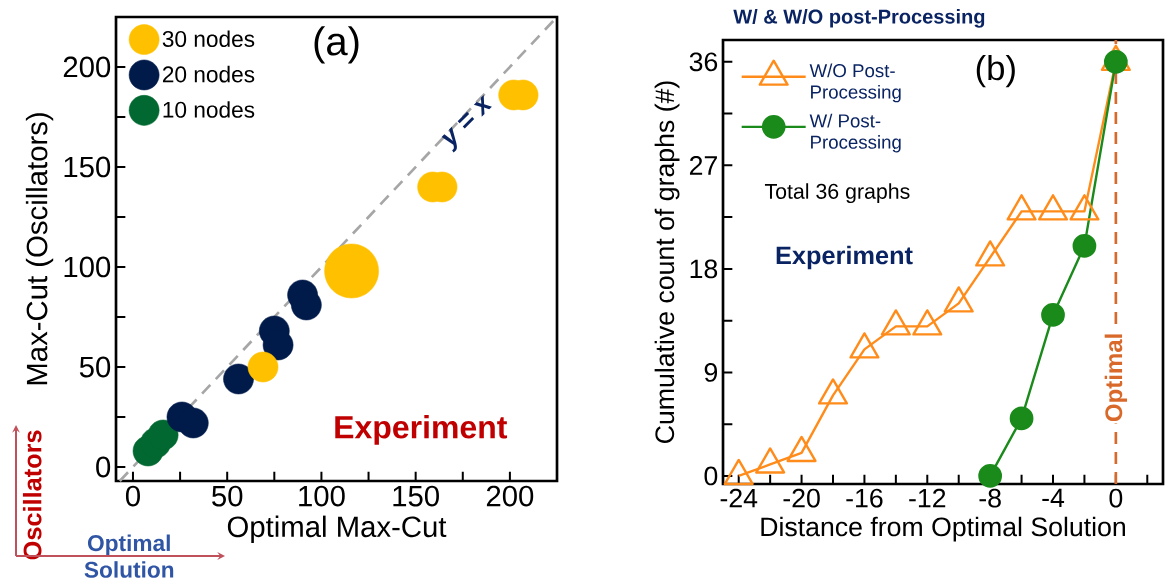 Image resolution: width=1167 pixels, height=584 pixels. I want to click on y-axis-title: Max-Cut (Oscillators), so click(39, 249).